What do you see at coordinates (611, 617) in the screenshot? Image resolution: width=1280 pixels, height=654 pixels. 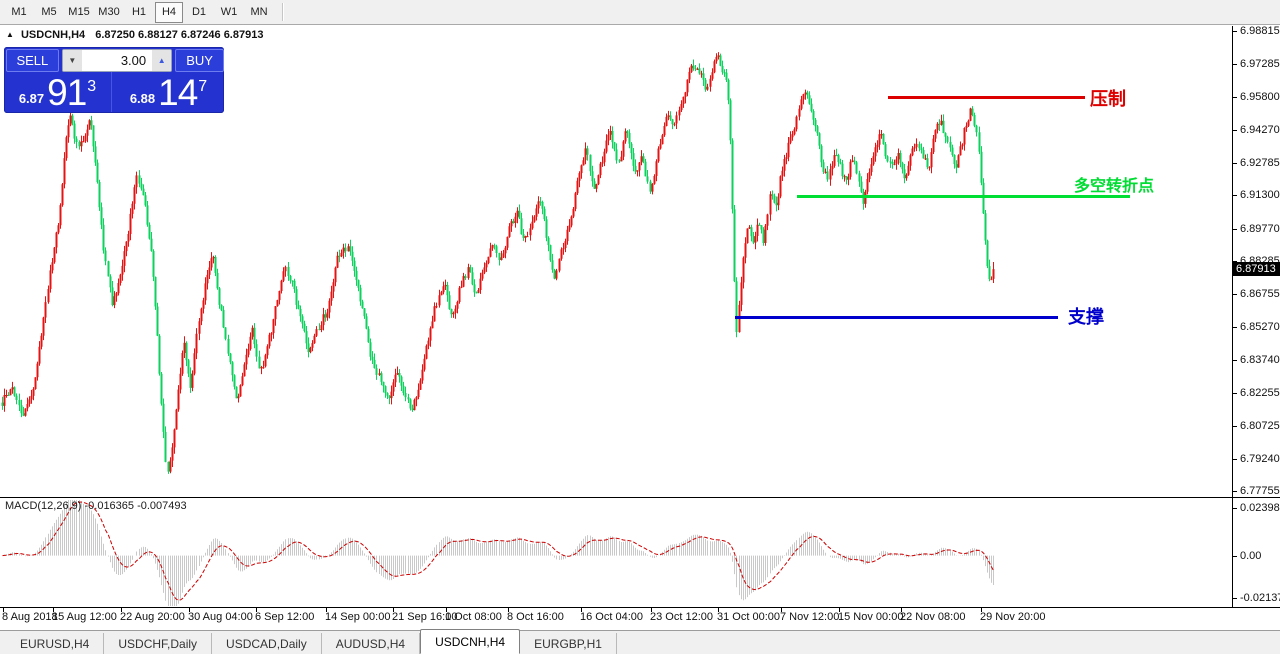 I see `time-axis-label: 16 Oct 04:00` at bounding box center [611, 617].